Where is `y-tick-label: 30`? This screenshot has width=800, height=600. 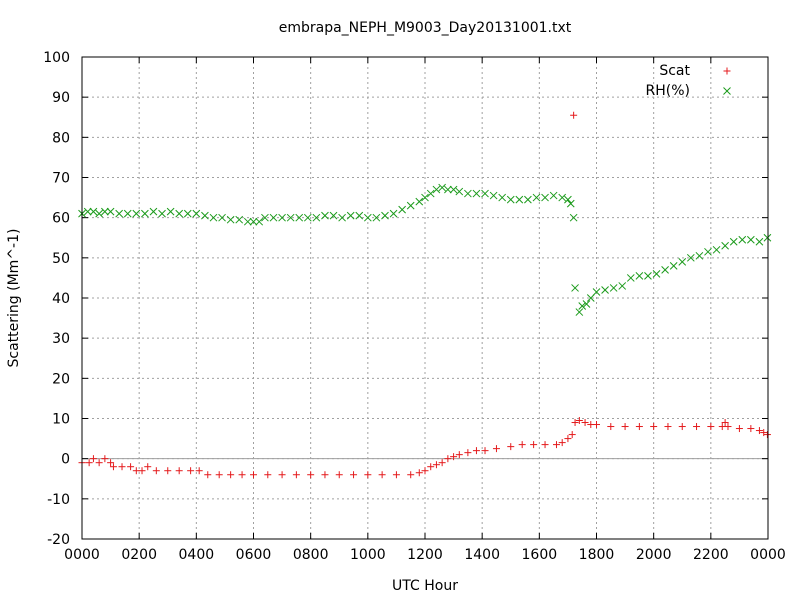
y-tick-label: 30 is located at coordinates (61, 339).